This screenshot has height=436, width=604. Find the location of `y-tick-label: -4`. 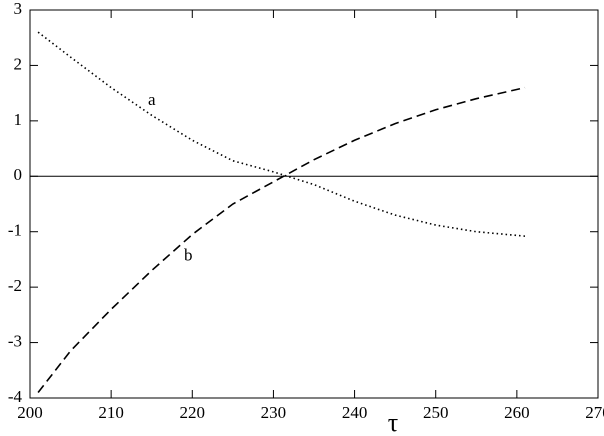

y-tick-label: -4 is located at coordinates (15, 396).